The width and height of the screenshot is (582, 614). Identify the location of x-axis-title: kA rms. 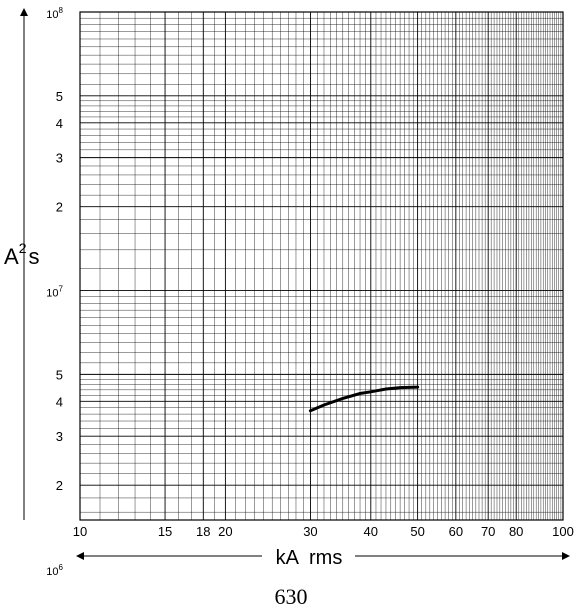
(309, 558).